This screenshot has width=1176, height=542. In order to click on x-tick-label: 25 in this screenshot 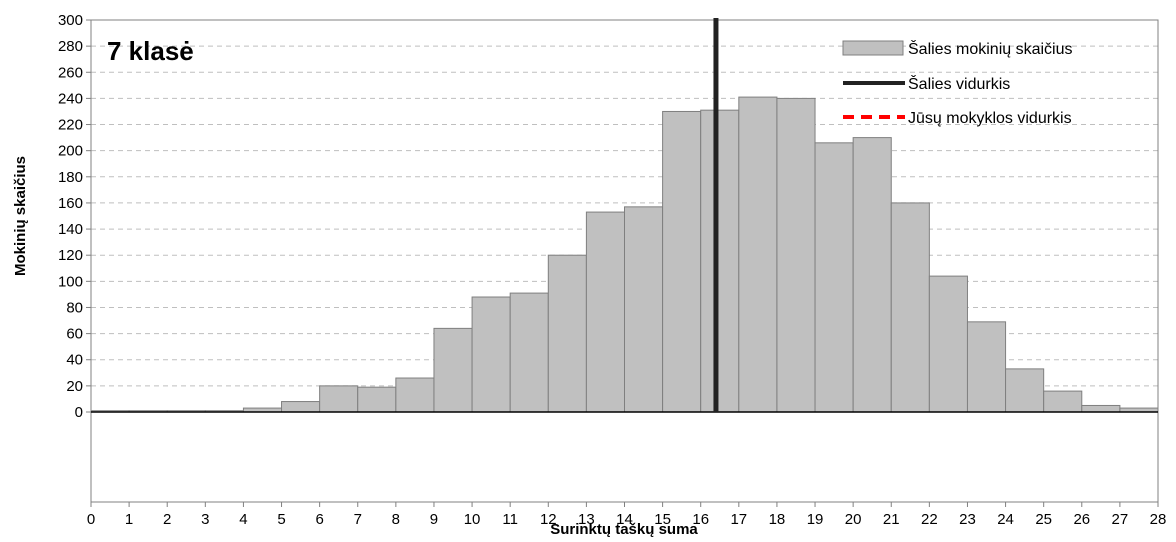, I will do `click(1043, 519)`.